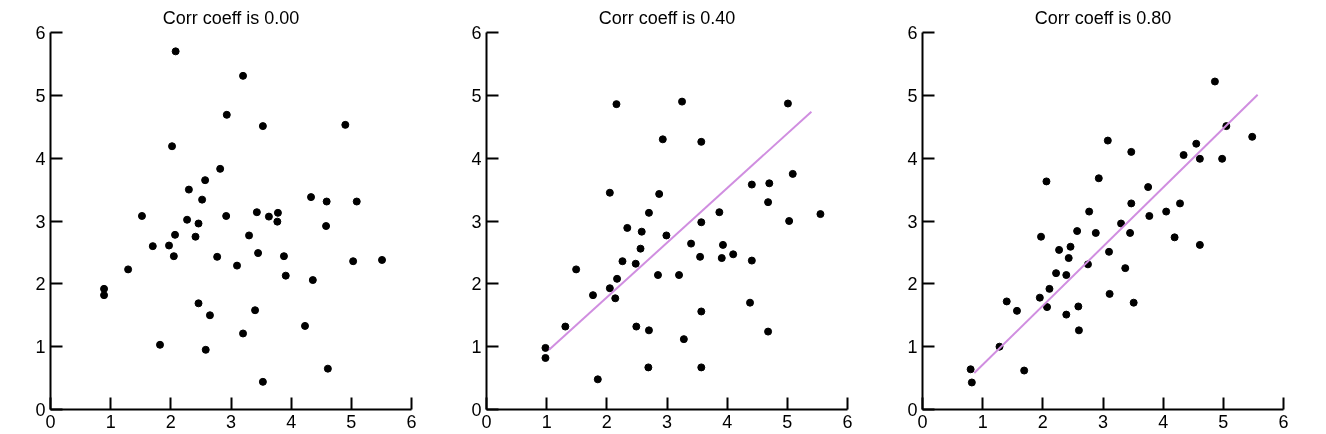 This screenshot has width=1326, height=434. Describe the element at coordinates (231, 17) in the screenshot. I see `chart-title: Corr coeff is 0.00` at that location.